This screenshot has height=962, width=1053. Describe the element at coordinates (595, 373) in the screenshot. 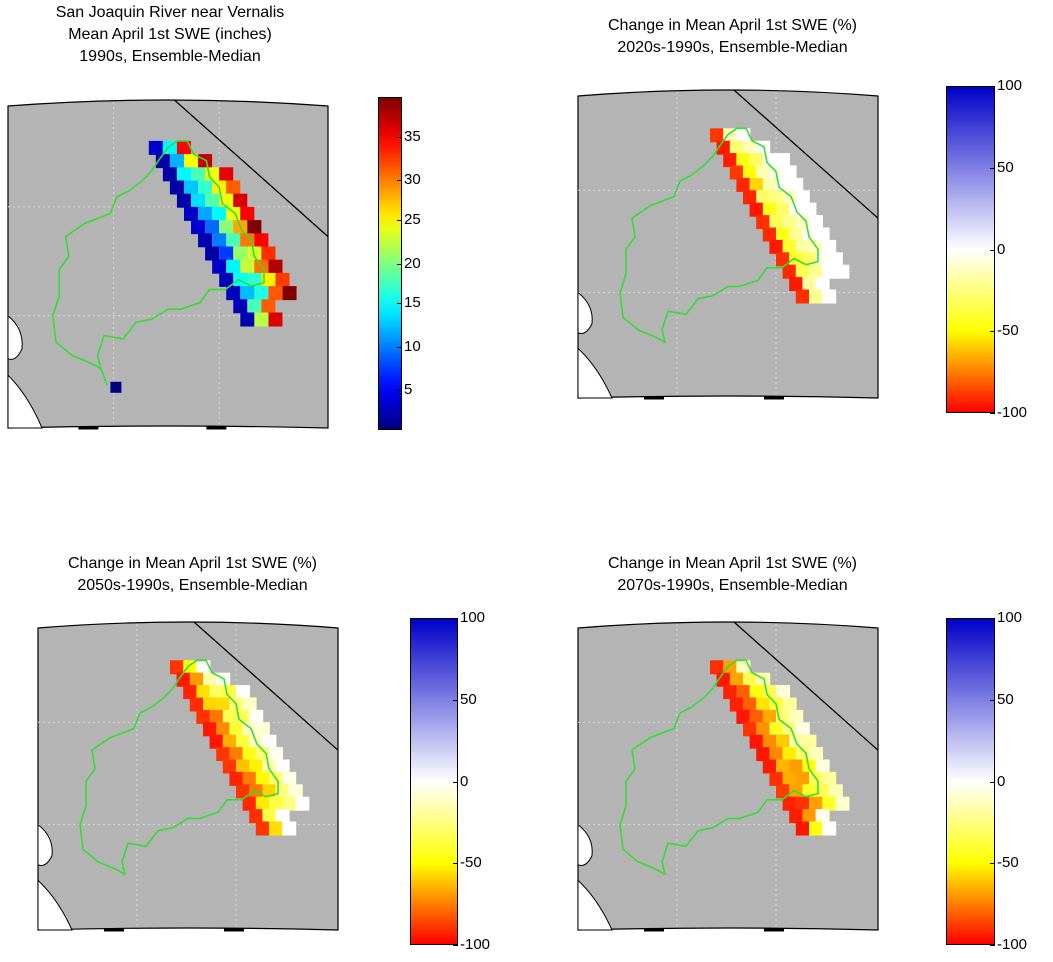

I see `coastline-ocean` at that location.